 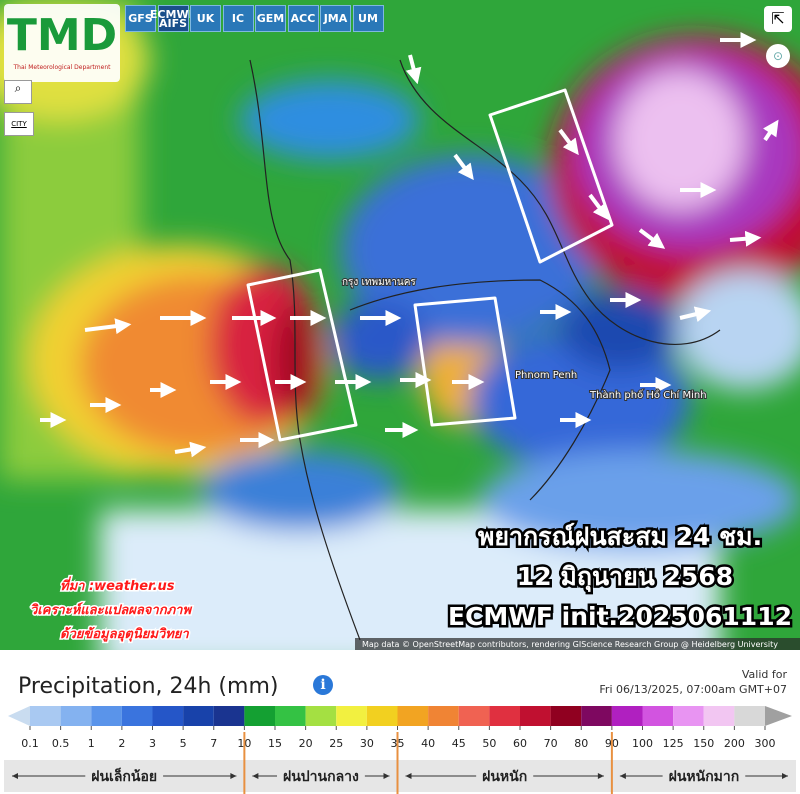 What do you see at coordinates (275, 743) in the screenshot?
I see `scale-label: 15` at bounding box center [275, 743].